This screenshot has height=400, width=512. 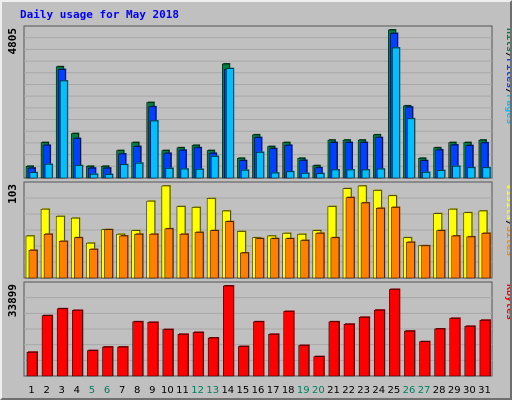 What do you see at coordinates (122, 390) in the screenshot?
I see `x-tick-day-7: 7` at bounding box center [122, 390].